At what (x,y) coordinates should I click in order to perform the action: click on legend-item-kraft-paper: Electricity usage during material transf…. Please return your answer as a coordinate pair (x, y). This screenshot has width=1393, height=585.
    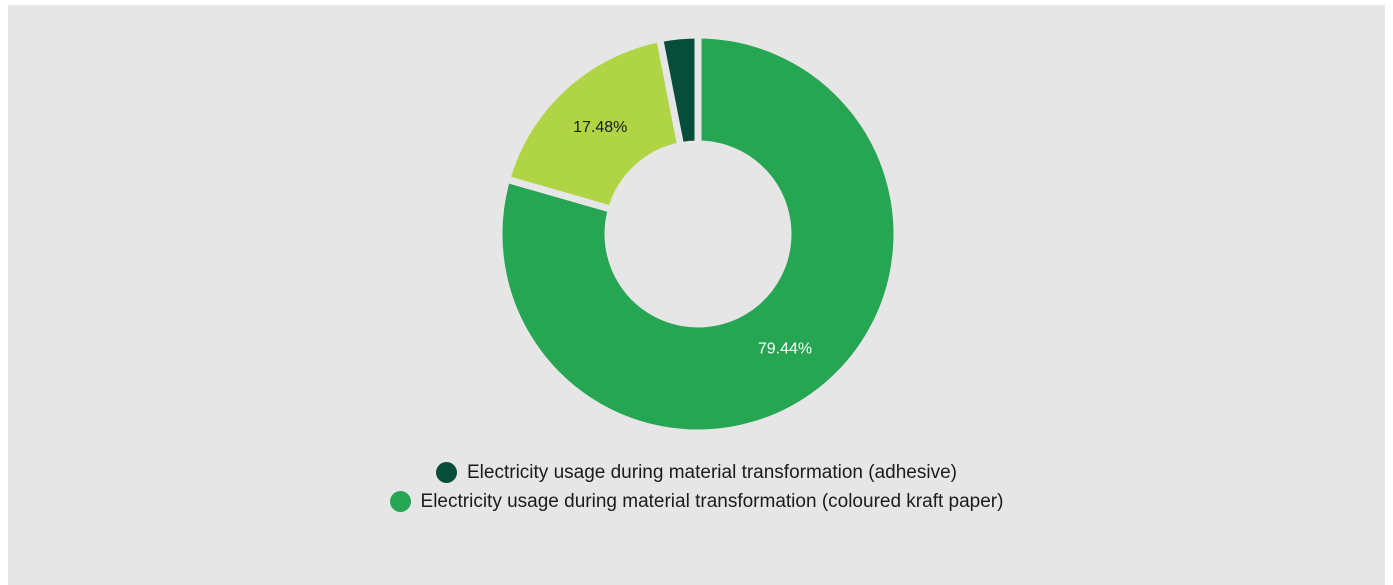
    Looking at the image, I should click on (696, 501).